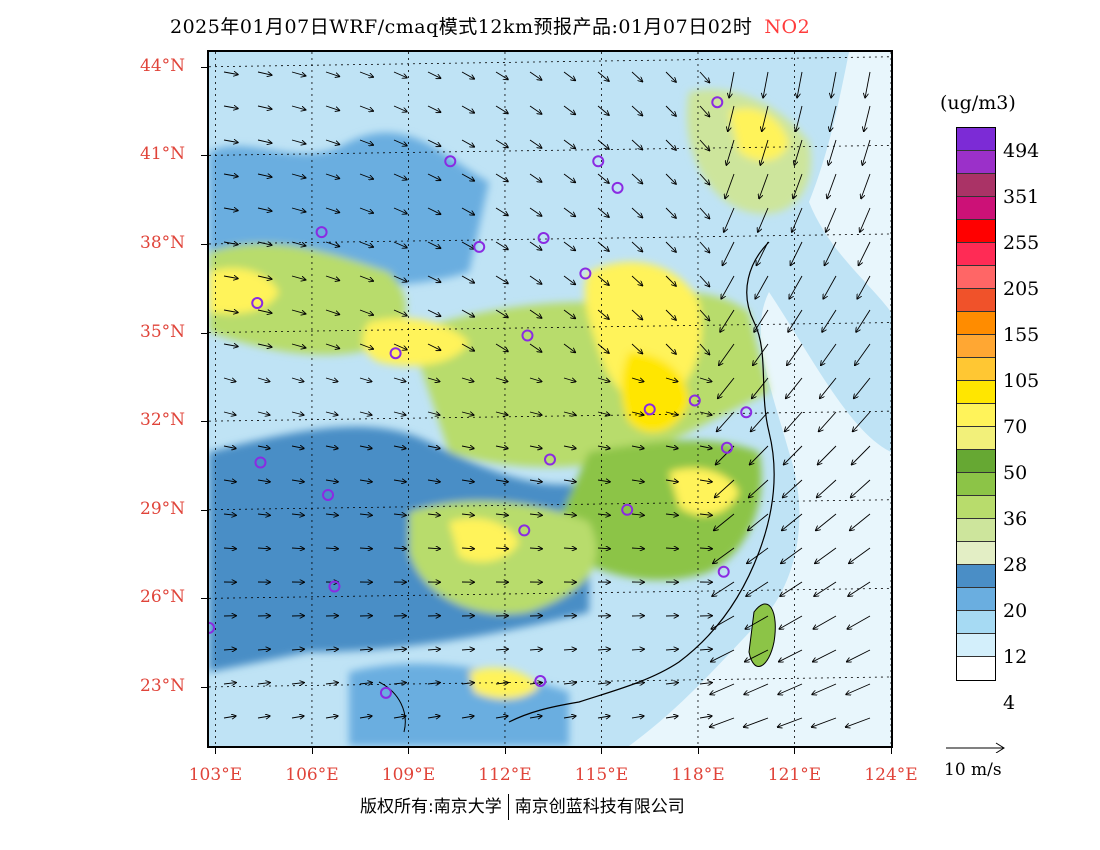 The height and width of the screenshot is (850, 1100). Describe the element at coordinates (978, 103) in the screenshot. I see `legend-unit: (ug/m3)` at that location.